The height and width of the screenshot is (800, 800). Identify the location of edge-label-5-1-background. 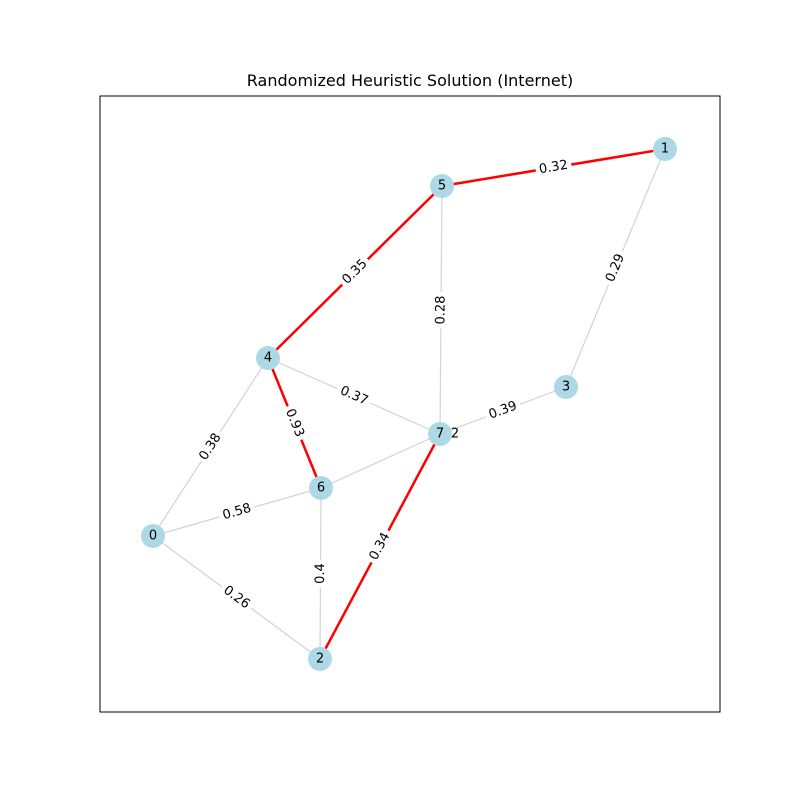
(553, 167).